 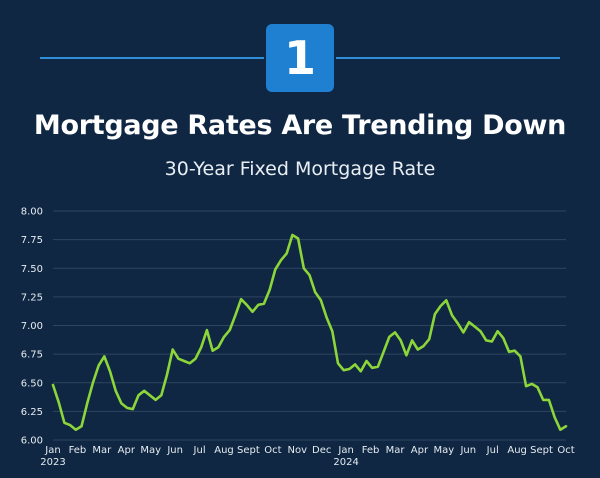 What do you see at coordinates (300, 125) in the screenshot?
I see `chart-title: Mortgage Rates Are Trending Down` at bounding box center [300, 125].